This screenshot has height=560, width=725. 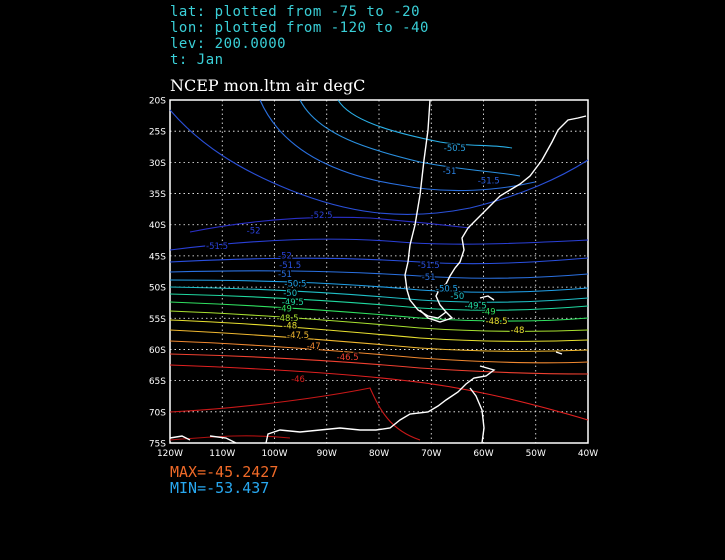 What do you see at coordinates (157, 289) in the screenshot?
I see `lat-tick-label: 50S` at bounding box center [157, 289].